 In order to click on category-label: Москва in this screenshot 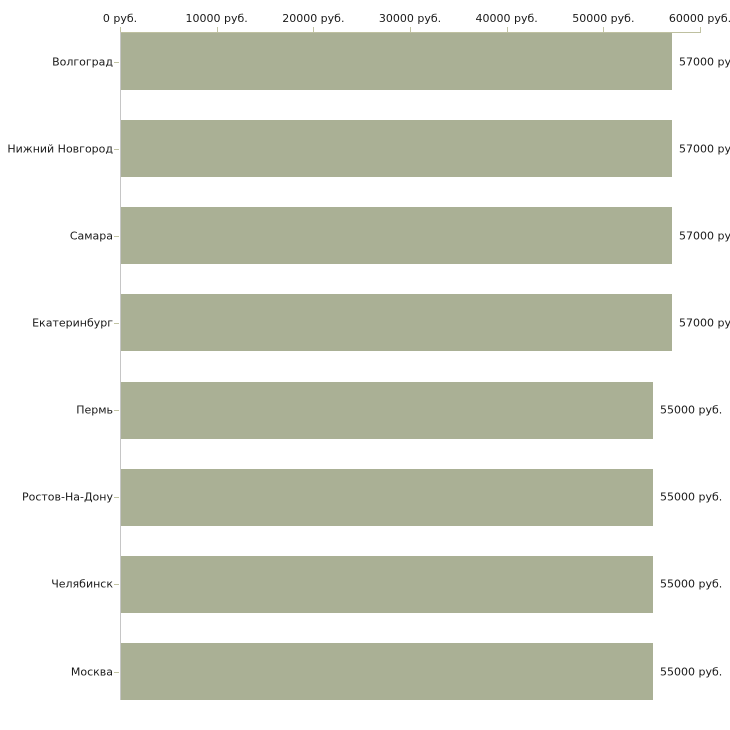, I will do `click(91, 672)`.